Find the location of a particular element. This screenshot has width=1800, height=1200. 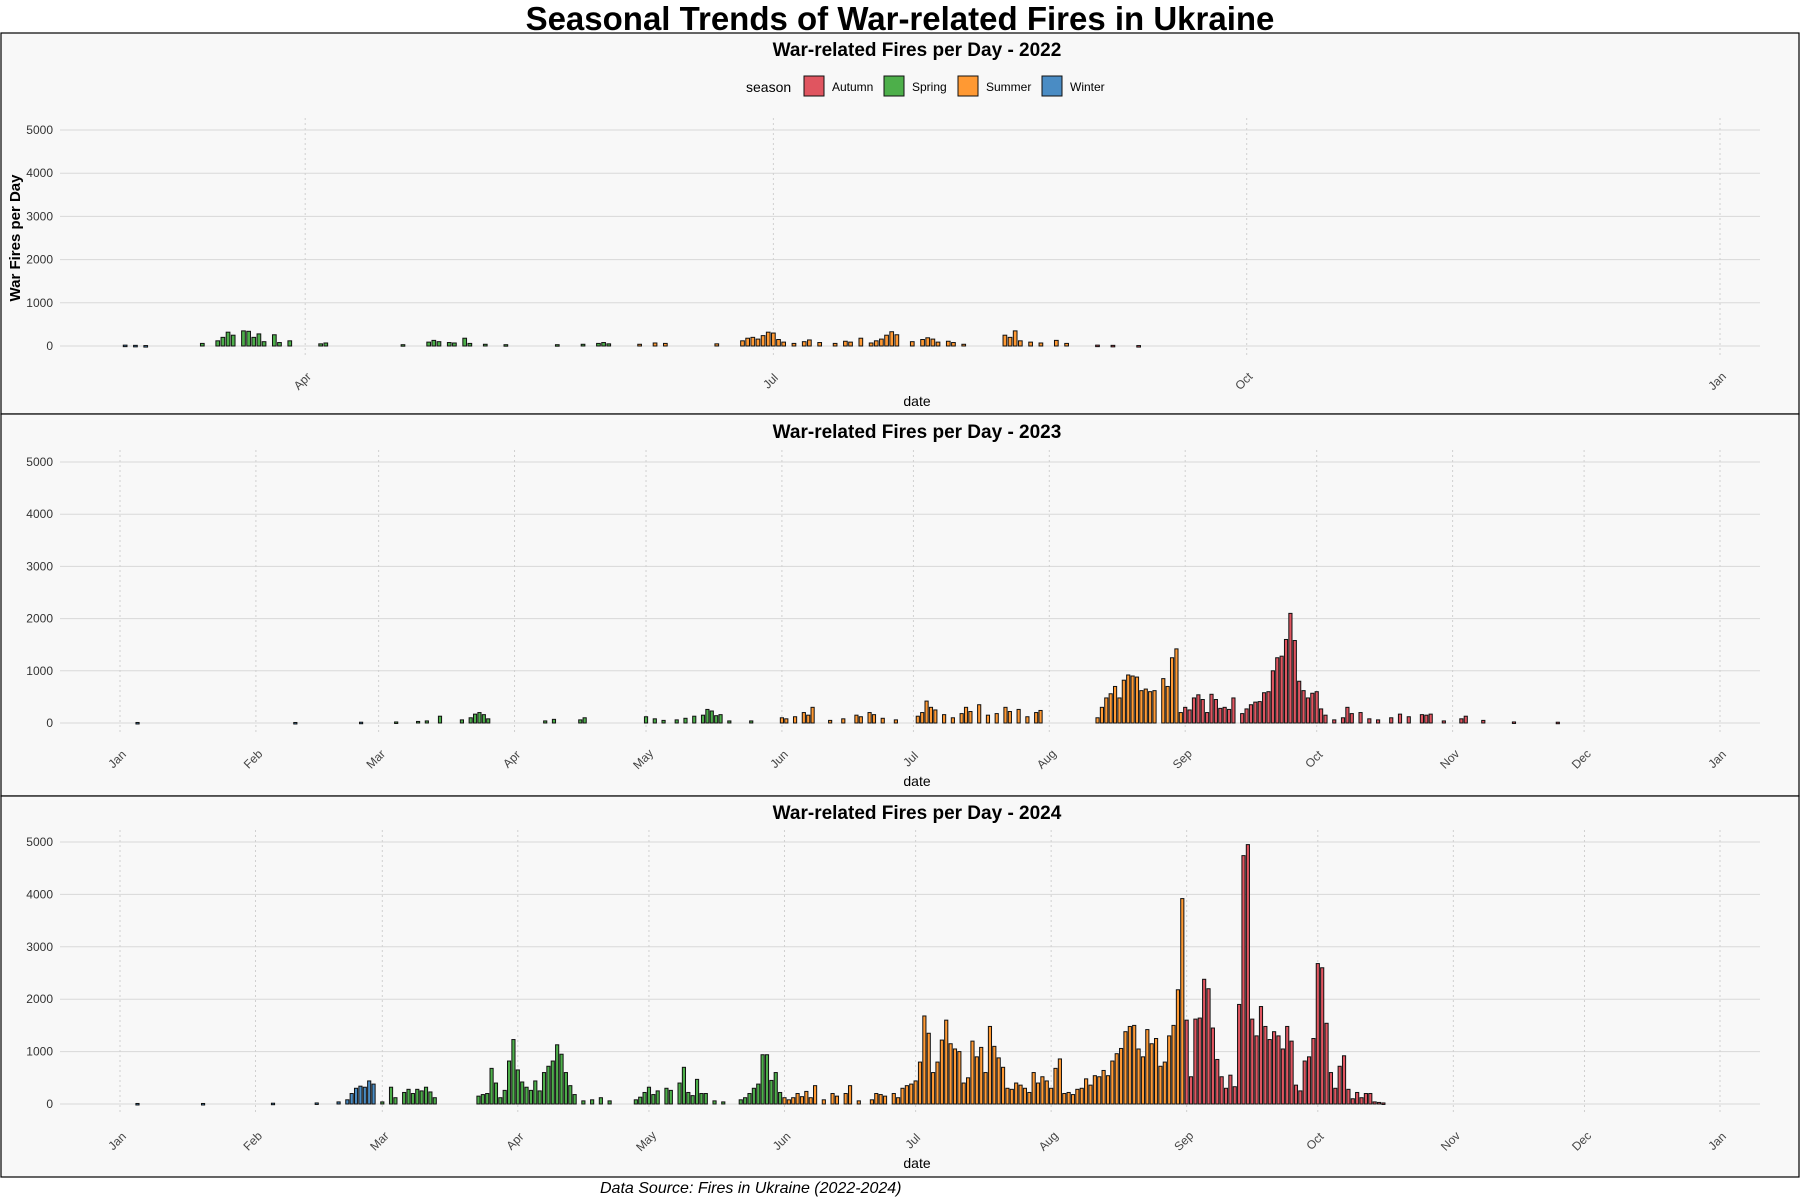

legend-label-spring: Spring is located at coordinates (929, 87).